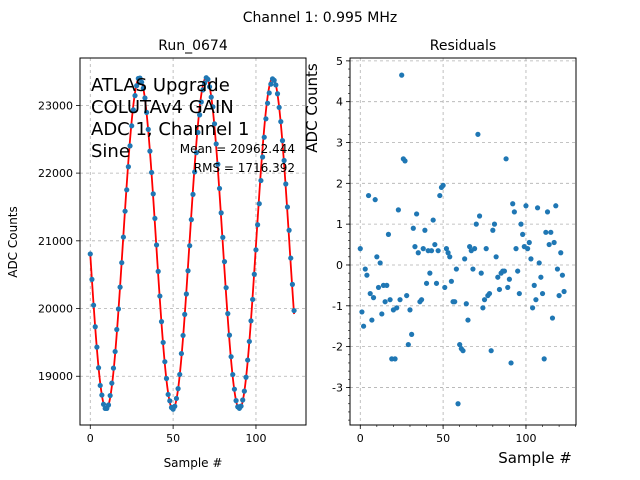 The height and width of the screenshot is (480, 640). What do you see at coordinates (237, 158) in the screenshot?
I see `left-plot-stats: Mean = 20962.444 RMS = 1716.392` at bounding box center [237, 158].